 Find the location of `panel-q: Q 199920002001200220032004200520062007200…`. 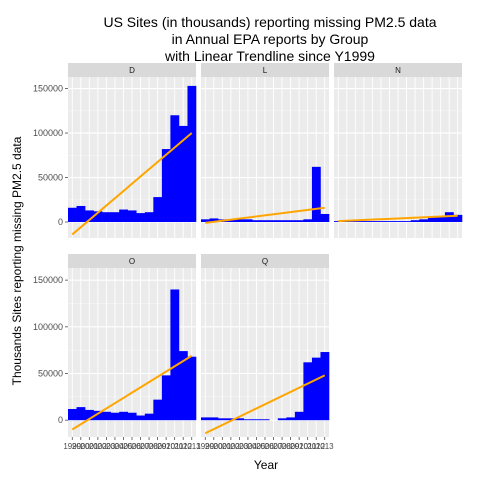

panel-q: Q 199920002001200220032004200520062007200… is located at coordinates (265, 352).